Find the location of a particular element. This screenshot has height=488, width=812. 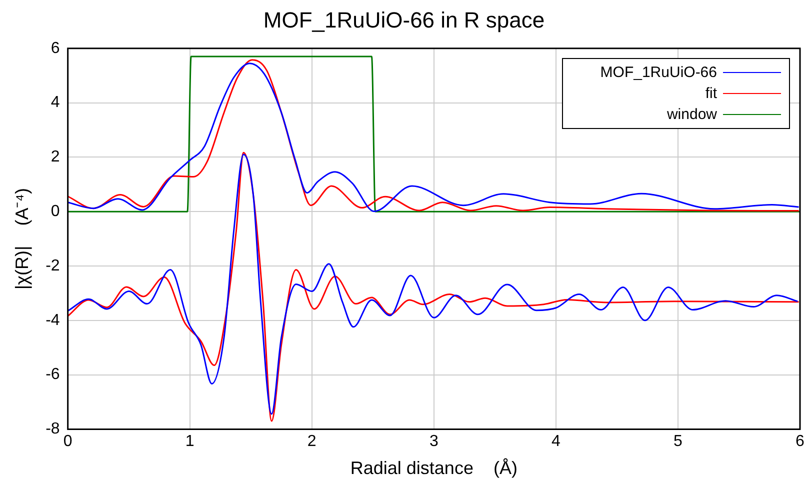

x-axis-title: Radial distance (Å) is located at coordinates (434, 468).